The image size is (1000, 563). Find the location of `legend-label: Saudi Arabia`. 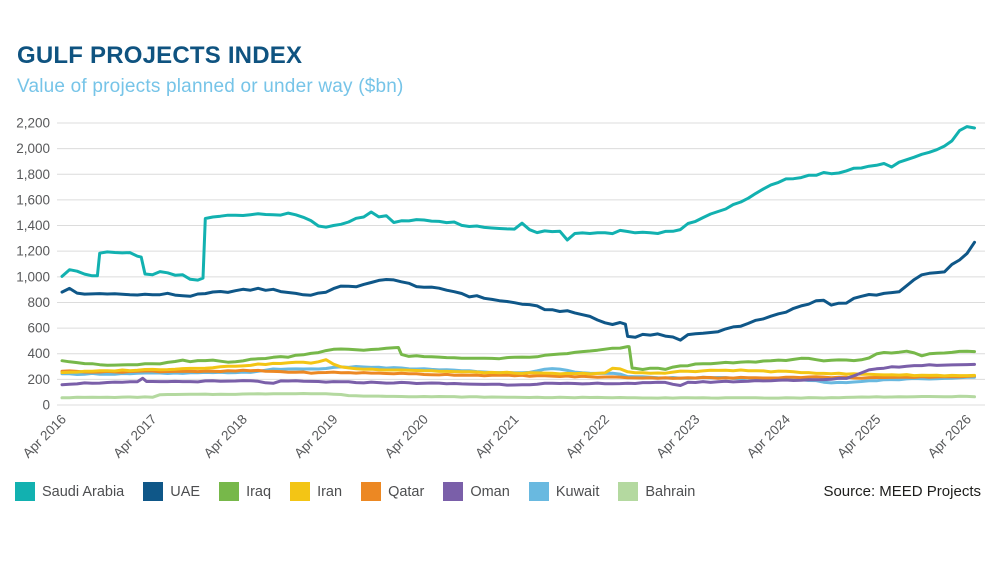

legend-label: Saudi Arabia is located at coordinates (83, 491).